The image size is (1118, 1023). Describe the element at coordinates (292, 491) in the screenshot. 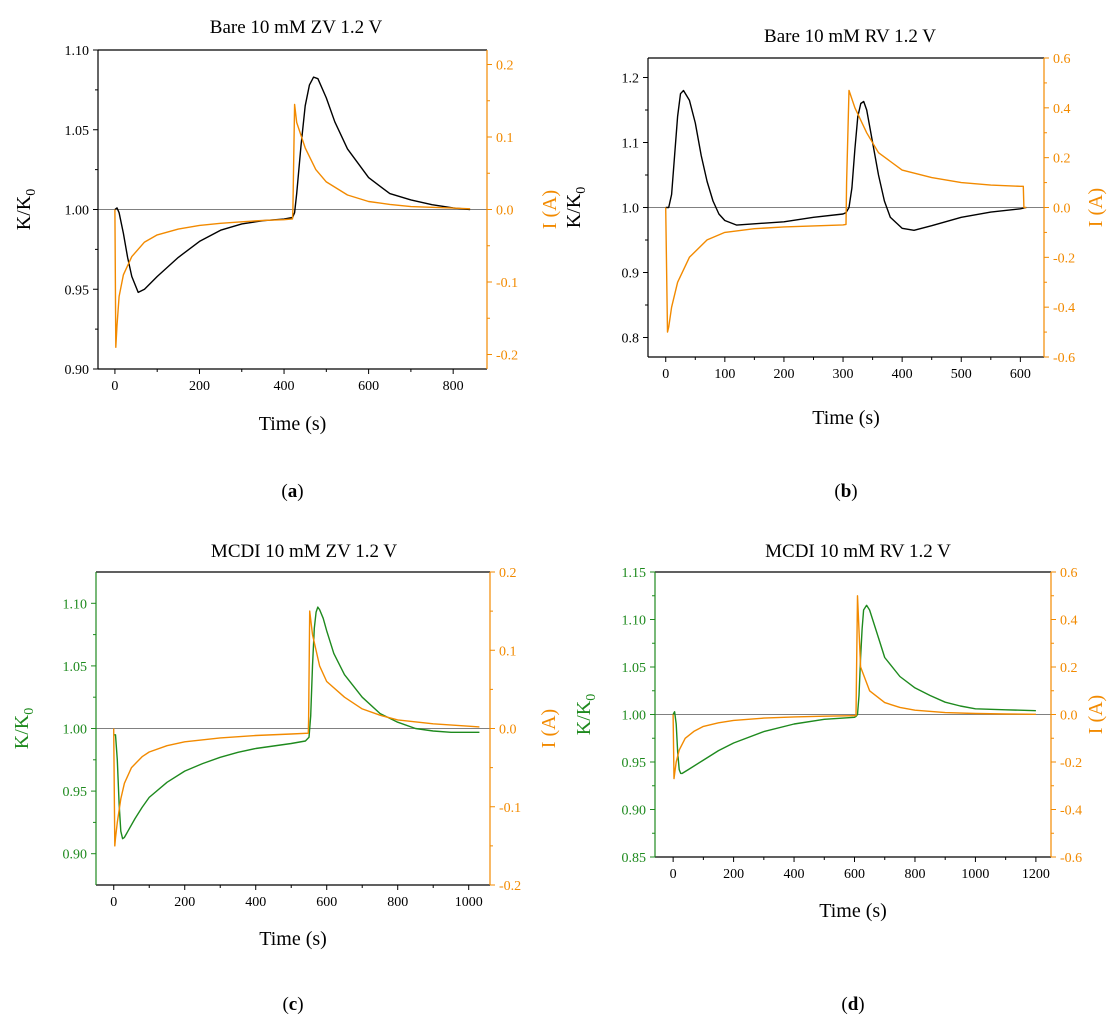

I see `panel-caption: (a)` at that location.